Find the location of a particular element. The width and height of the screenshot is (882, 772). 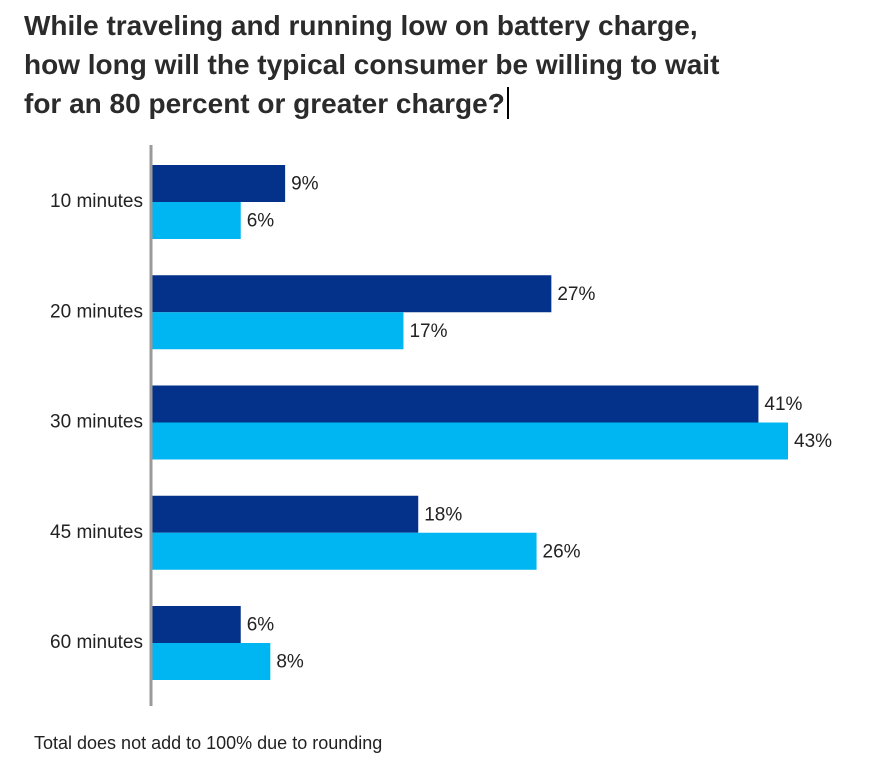

chart-title-line-3-text: for an 80 percent or greater charge? is located at coordinates (264, 103).